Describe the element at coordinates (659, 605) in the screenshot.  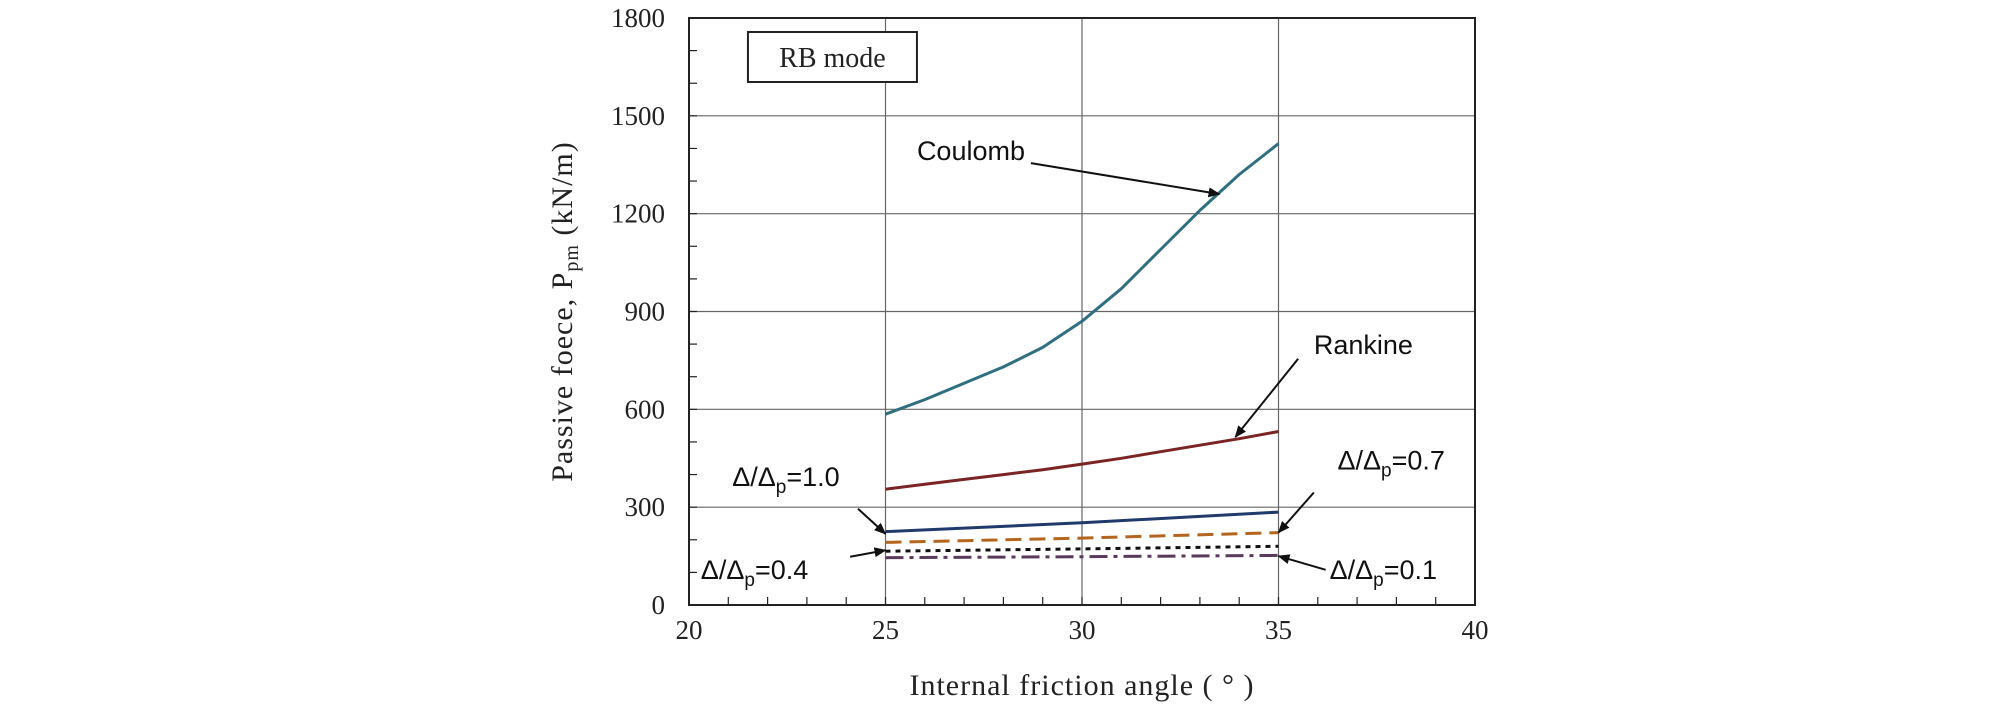
I see `y-tick-label: 0` at that location.